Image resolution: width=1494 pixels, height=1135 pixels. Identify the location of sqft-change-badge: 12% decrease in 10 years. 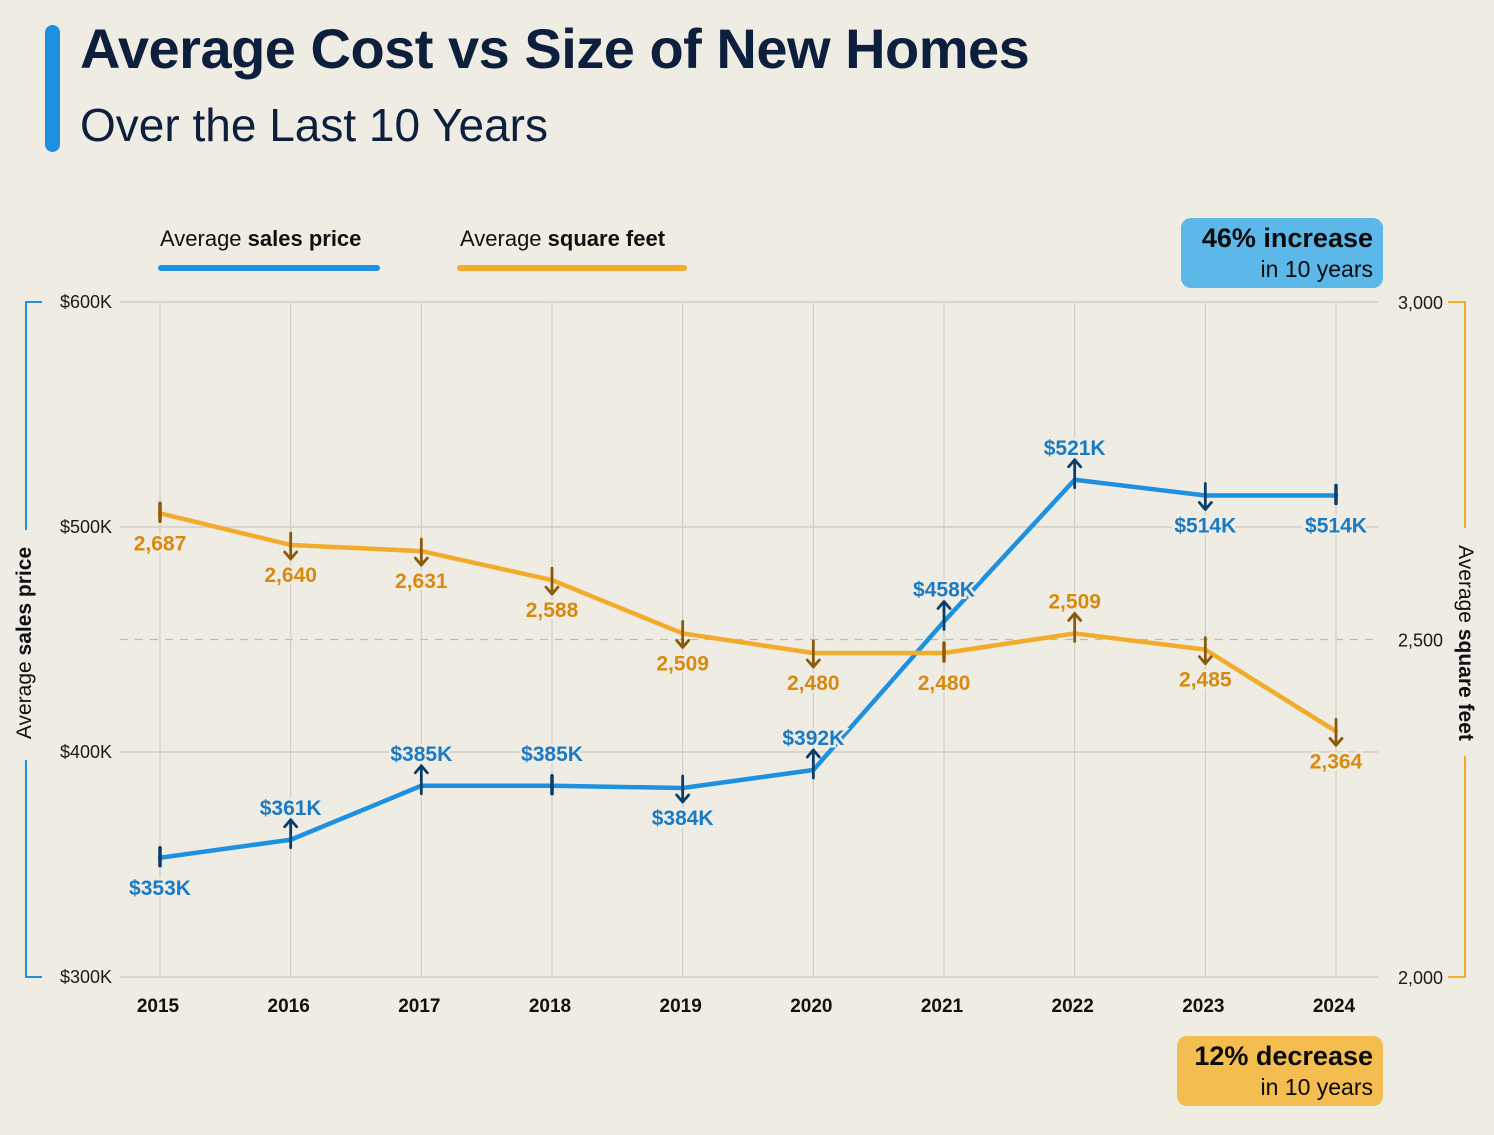
(1280, 1071).